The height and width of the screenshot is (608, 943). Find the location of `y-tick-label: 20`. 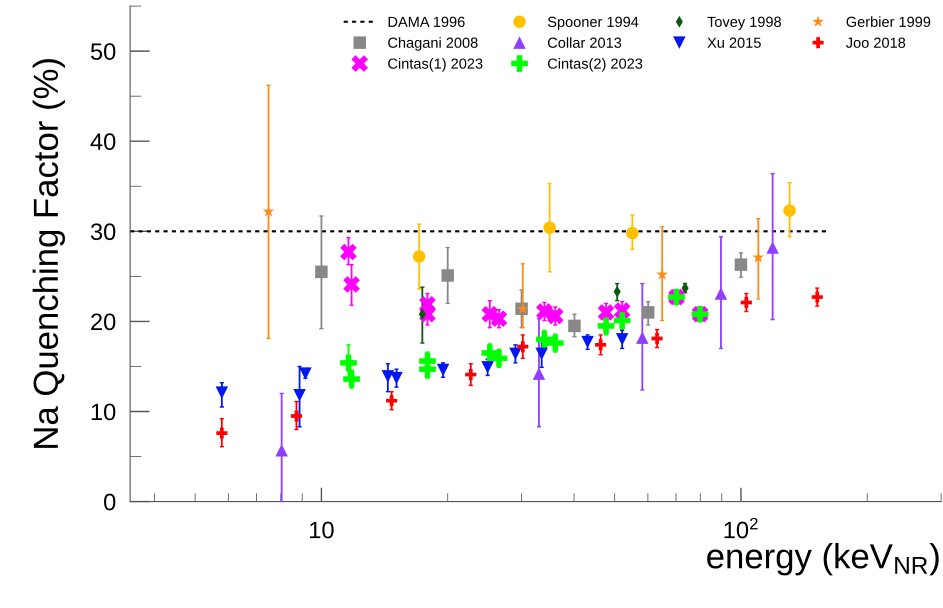

y-tick-label: 20 is located at coordinates (103, 321).